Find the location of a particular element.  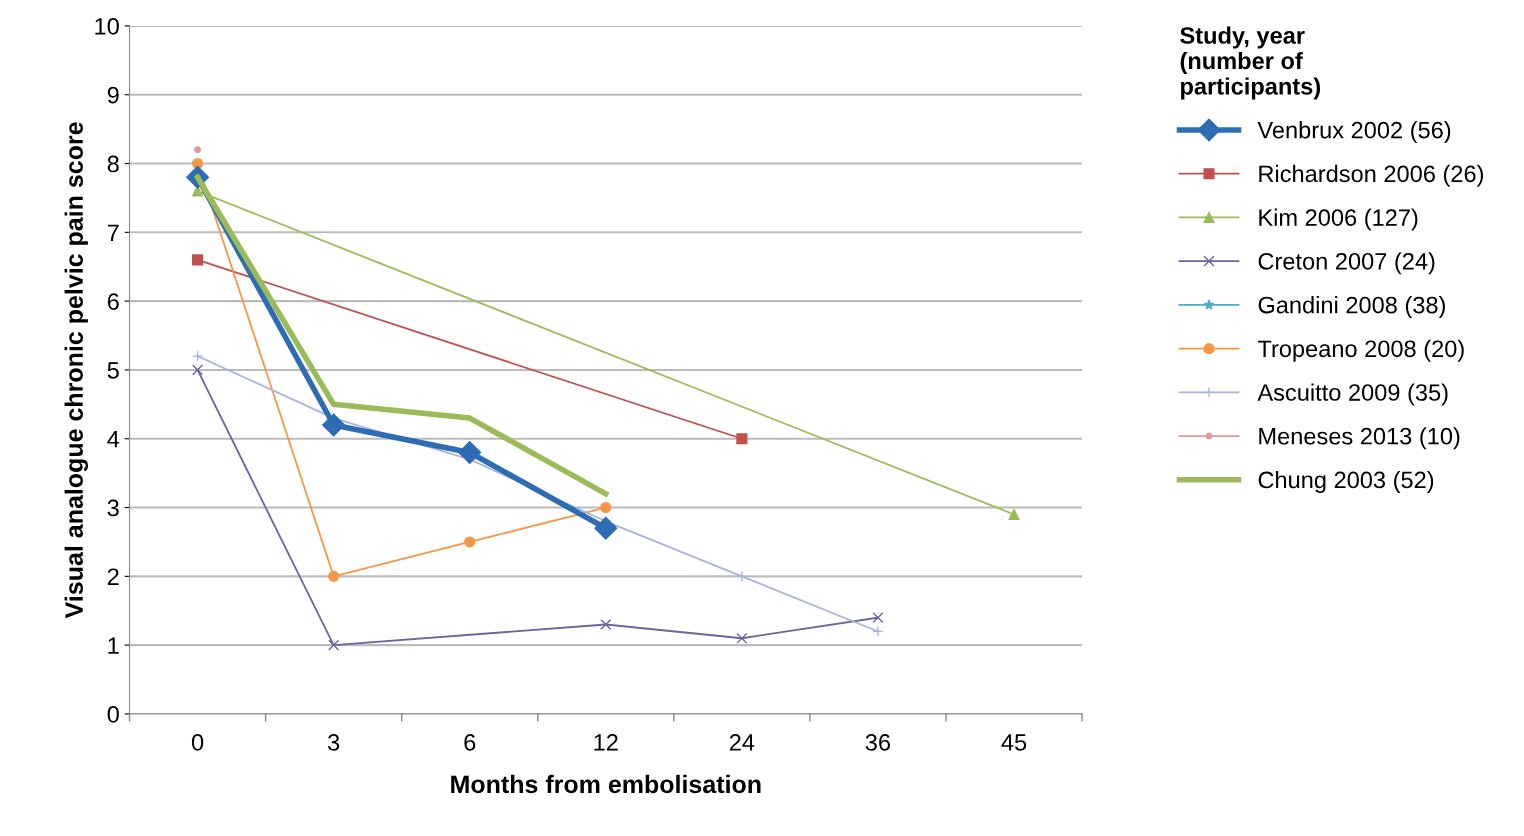

legend-label: Chung 2003 (52) is located at coordinates (1346, 481).